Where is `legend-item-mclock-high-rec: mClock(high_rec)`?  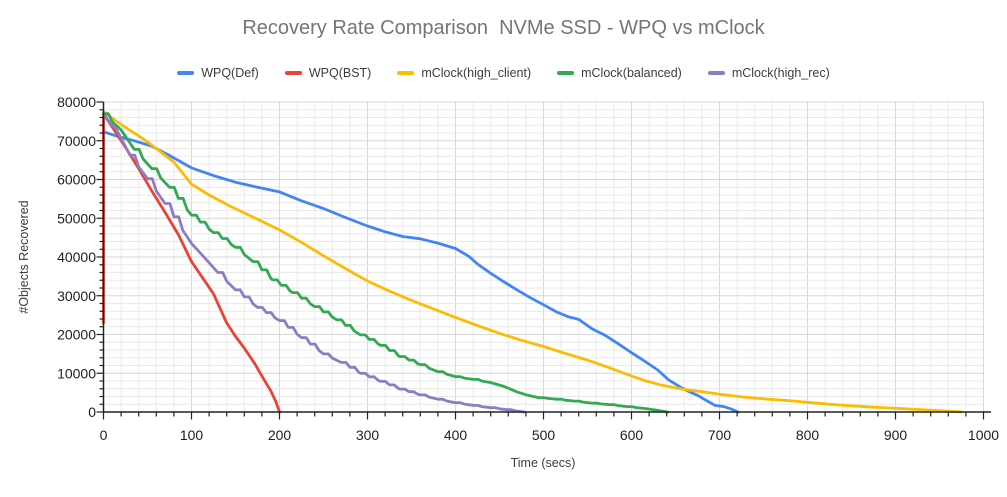 legend-item-mclock-high-rec: mClock(high_rec) is located at coordinates (768, 73).